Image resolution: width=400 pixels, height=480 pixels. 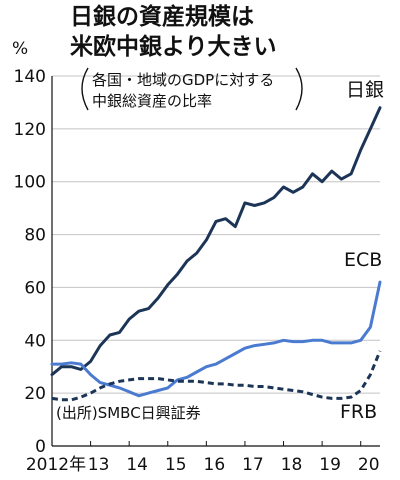 I want to click on chart-title-line-2: 米欧中銀より大きい, so click(x=173, y=46).